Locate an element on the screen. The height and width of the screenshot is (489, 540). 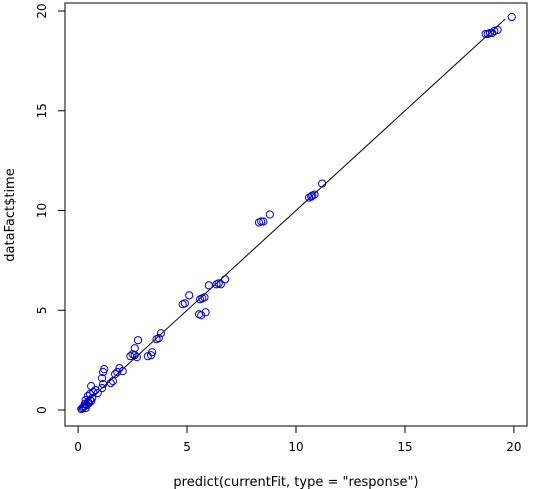
y-tick-label: 20 is located at coordinates (42, 10).